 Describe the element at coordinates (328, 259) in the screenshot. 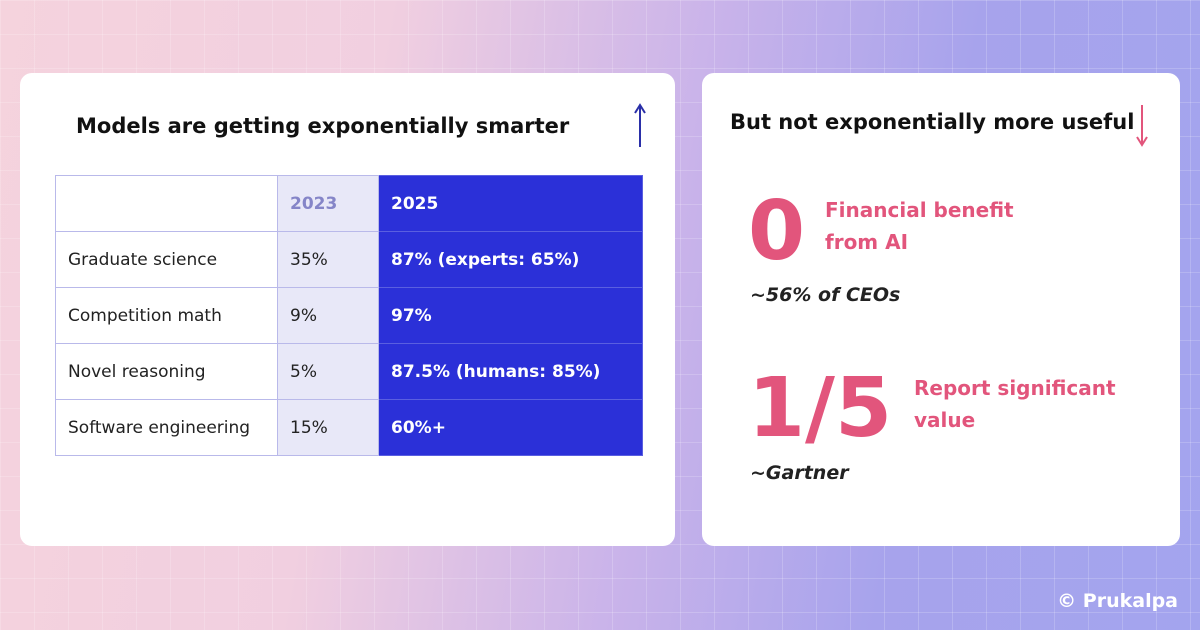

I see `table-cell: 35%` at that location.